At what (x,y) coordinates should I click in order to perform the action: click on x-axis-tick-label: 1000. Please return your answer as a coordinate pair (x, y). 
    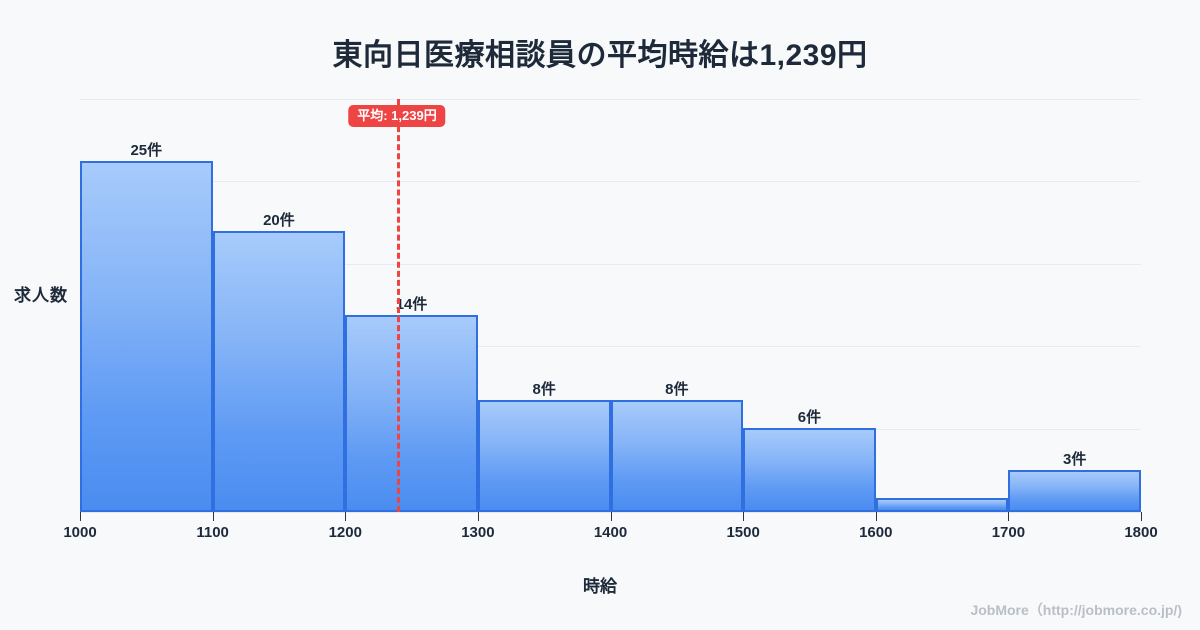
    Looking at the image, I should click on (80, 532).